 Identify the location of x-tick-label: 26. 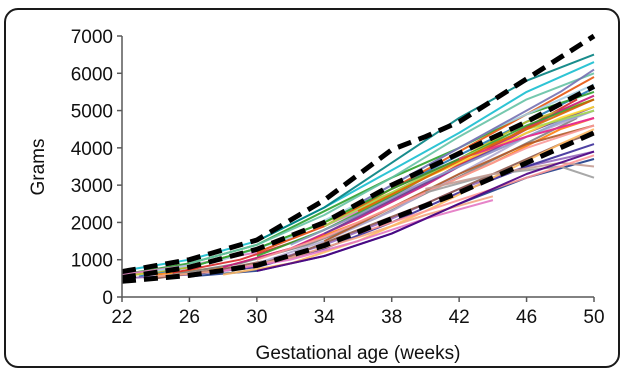
(189, 317).